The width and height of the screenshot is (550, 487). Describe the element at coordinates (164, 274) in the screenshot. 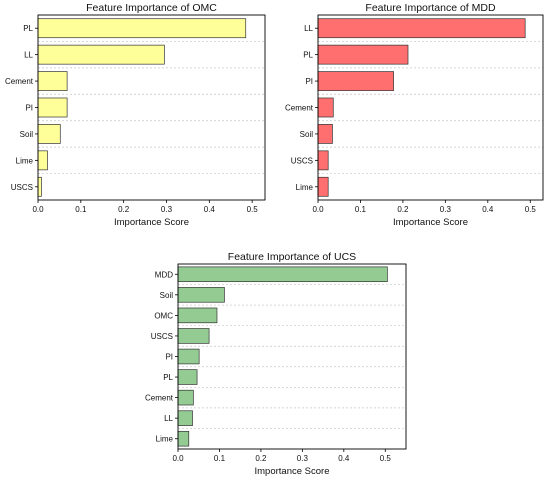

I see `category-label: MDD` at that location.